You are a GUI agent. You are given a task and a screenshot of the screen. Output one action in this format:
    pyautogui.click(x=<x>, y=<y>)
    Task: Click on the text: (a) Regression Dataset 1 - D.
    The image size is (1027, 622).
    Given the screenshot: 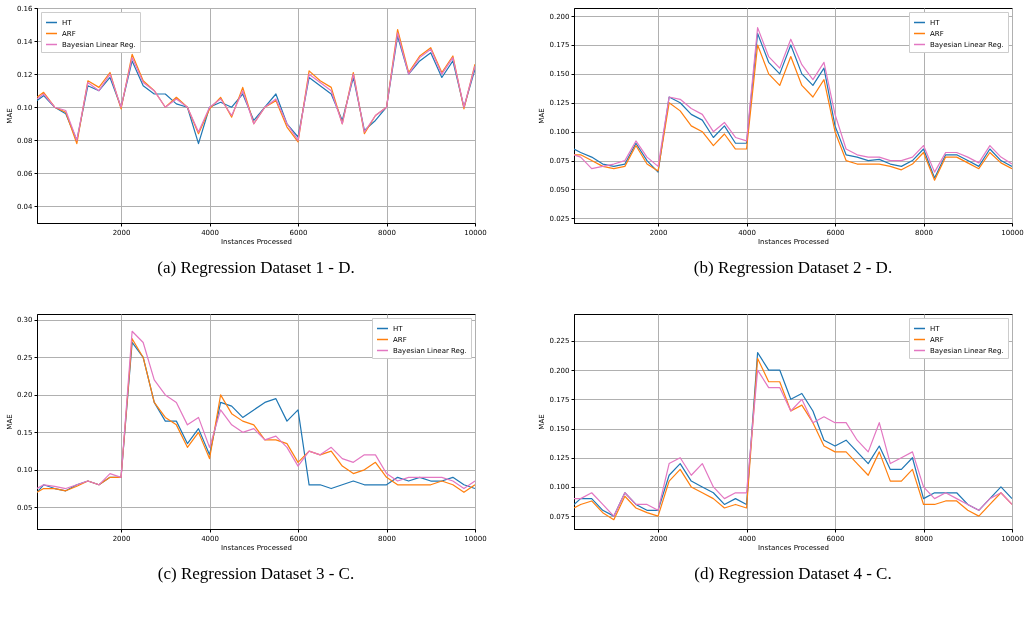 What is the action you would take?
    pyautogui.click(x=256, y=267)
    